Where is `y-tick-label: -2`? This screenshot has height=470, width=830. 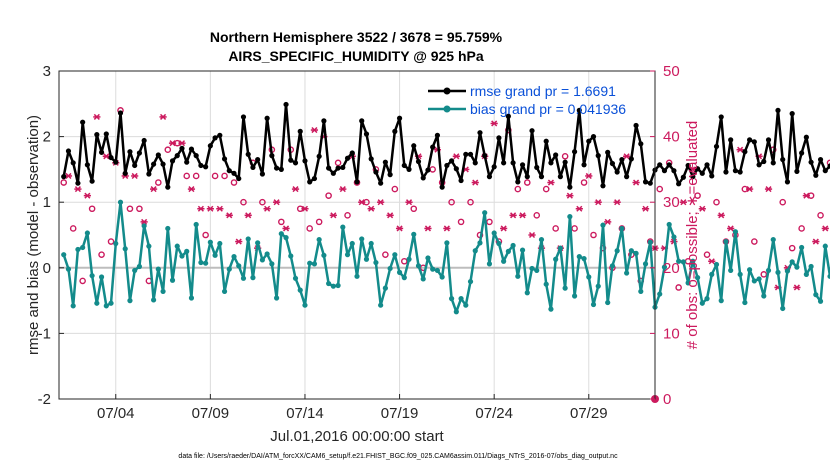 y-tick-label: -2 is located at coordinates (44, 399).